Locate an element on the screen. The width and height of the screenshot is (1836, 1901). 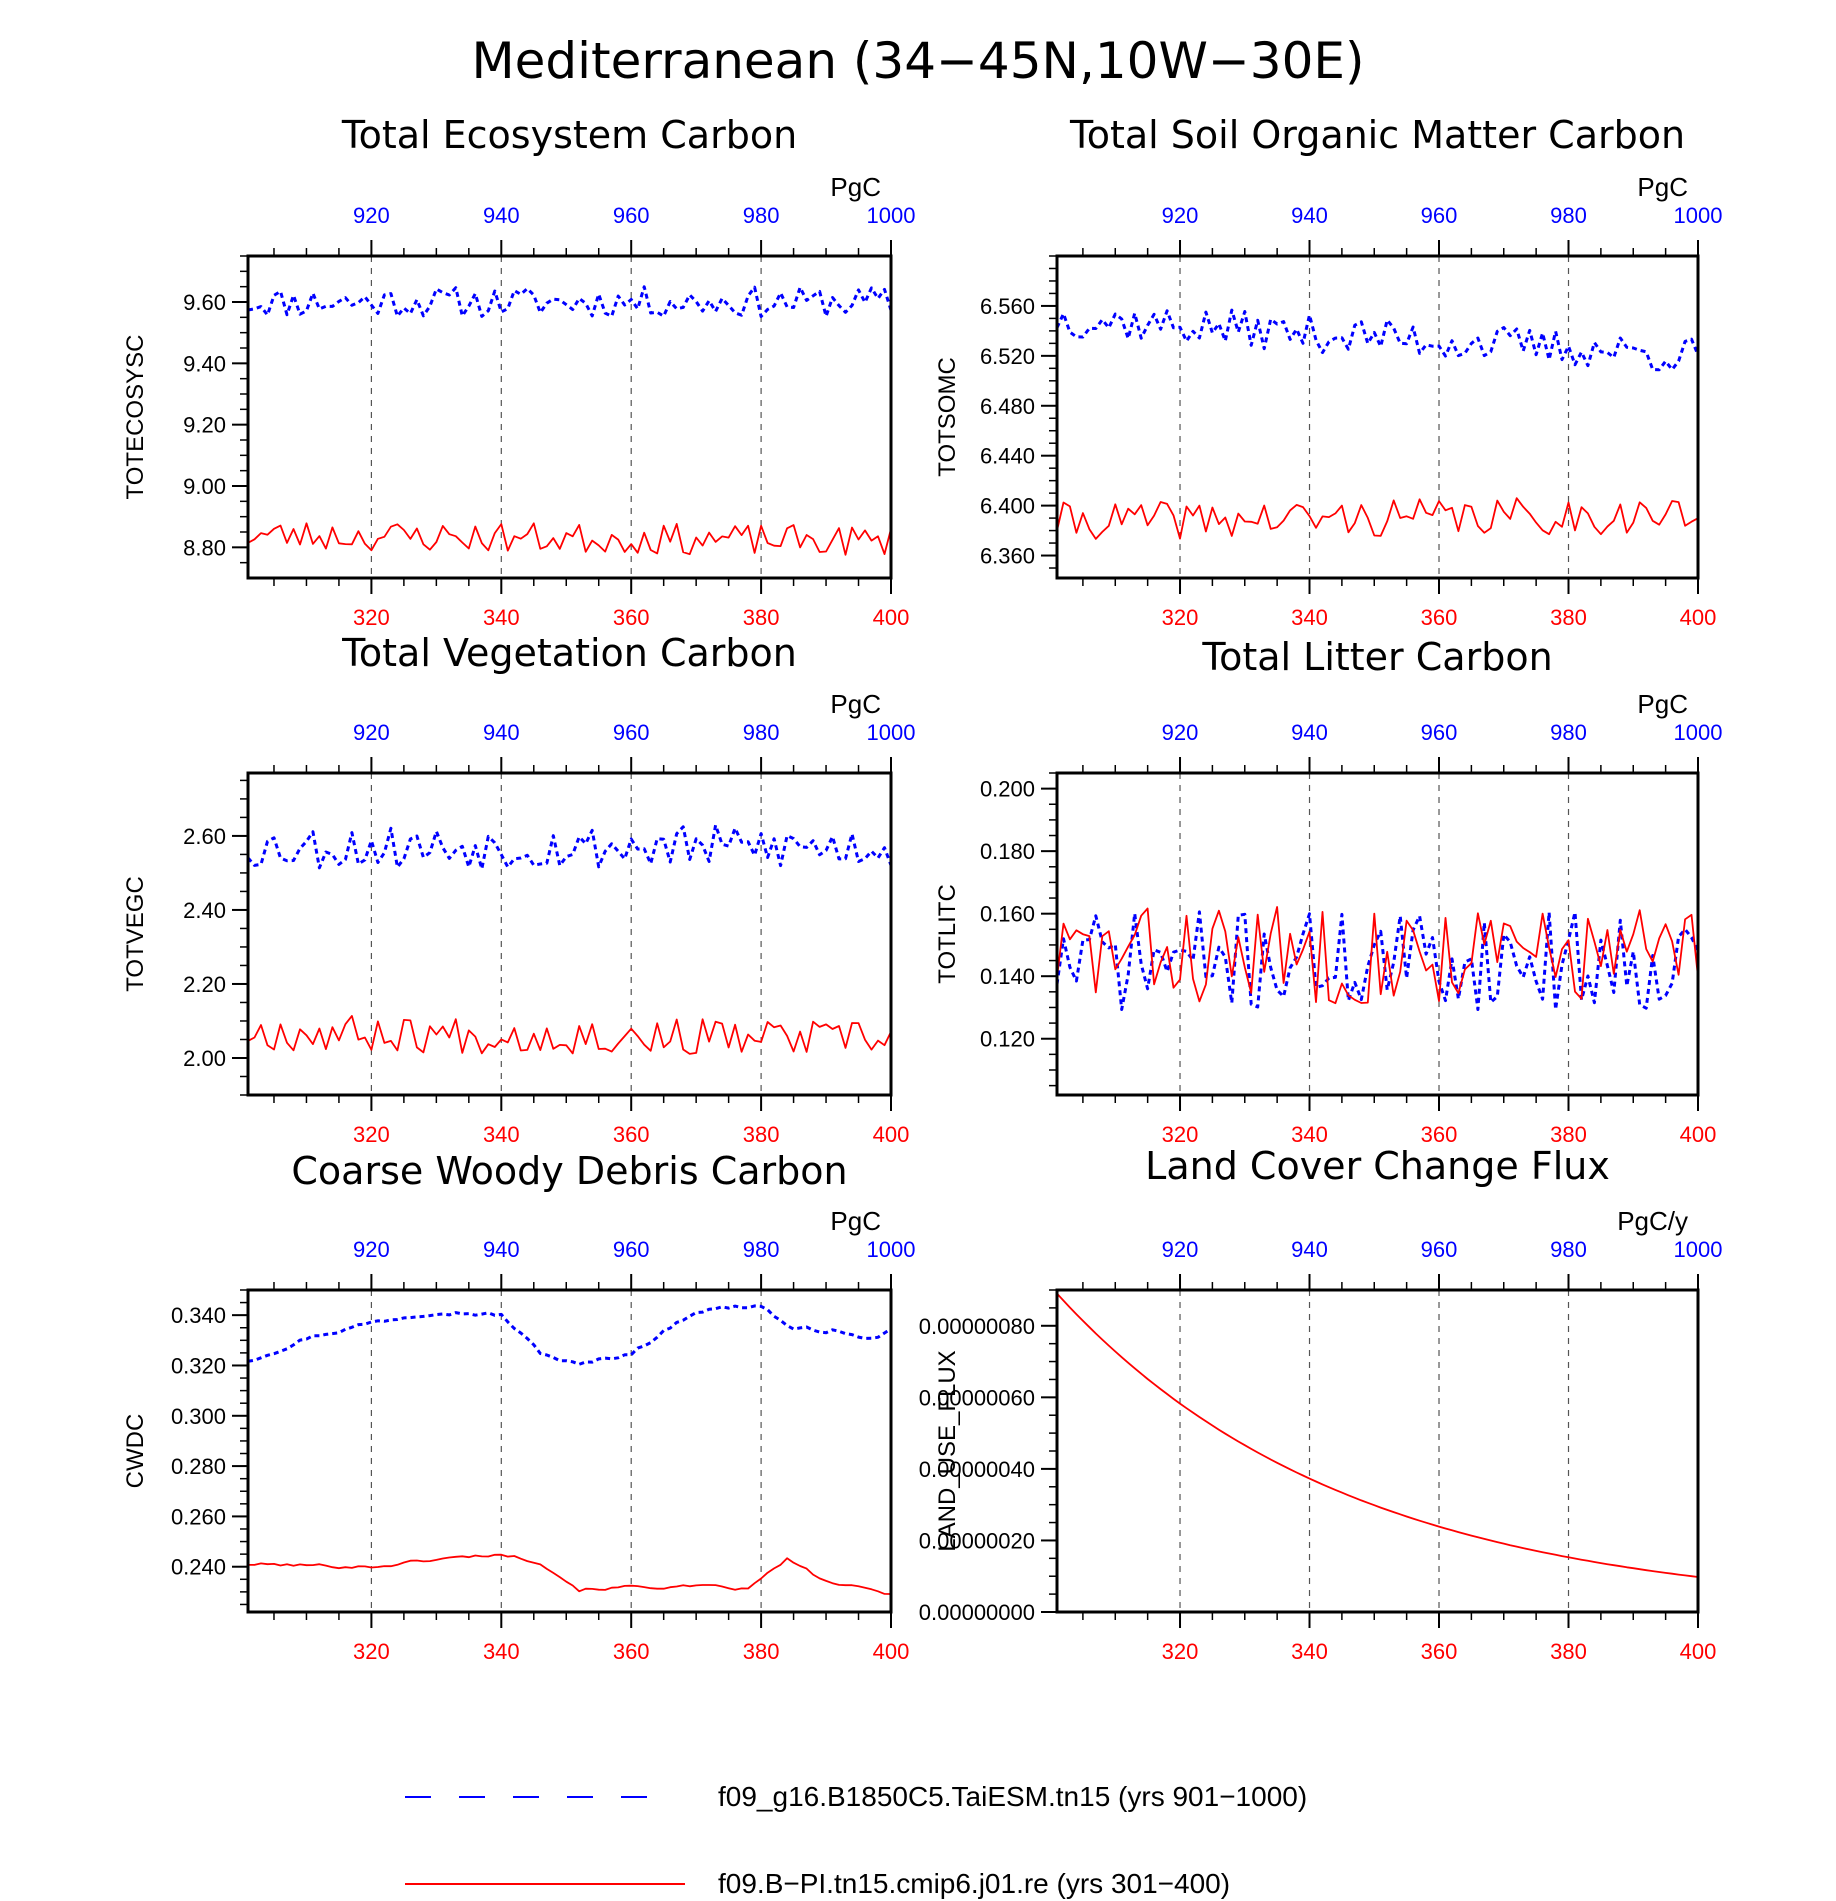
y-tick-label: 0.00000000 is located at coordinates (977, 1612).